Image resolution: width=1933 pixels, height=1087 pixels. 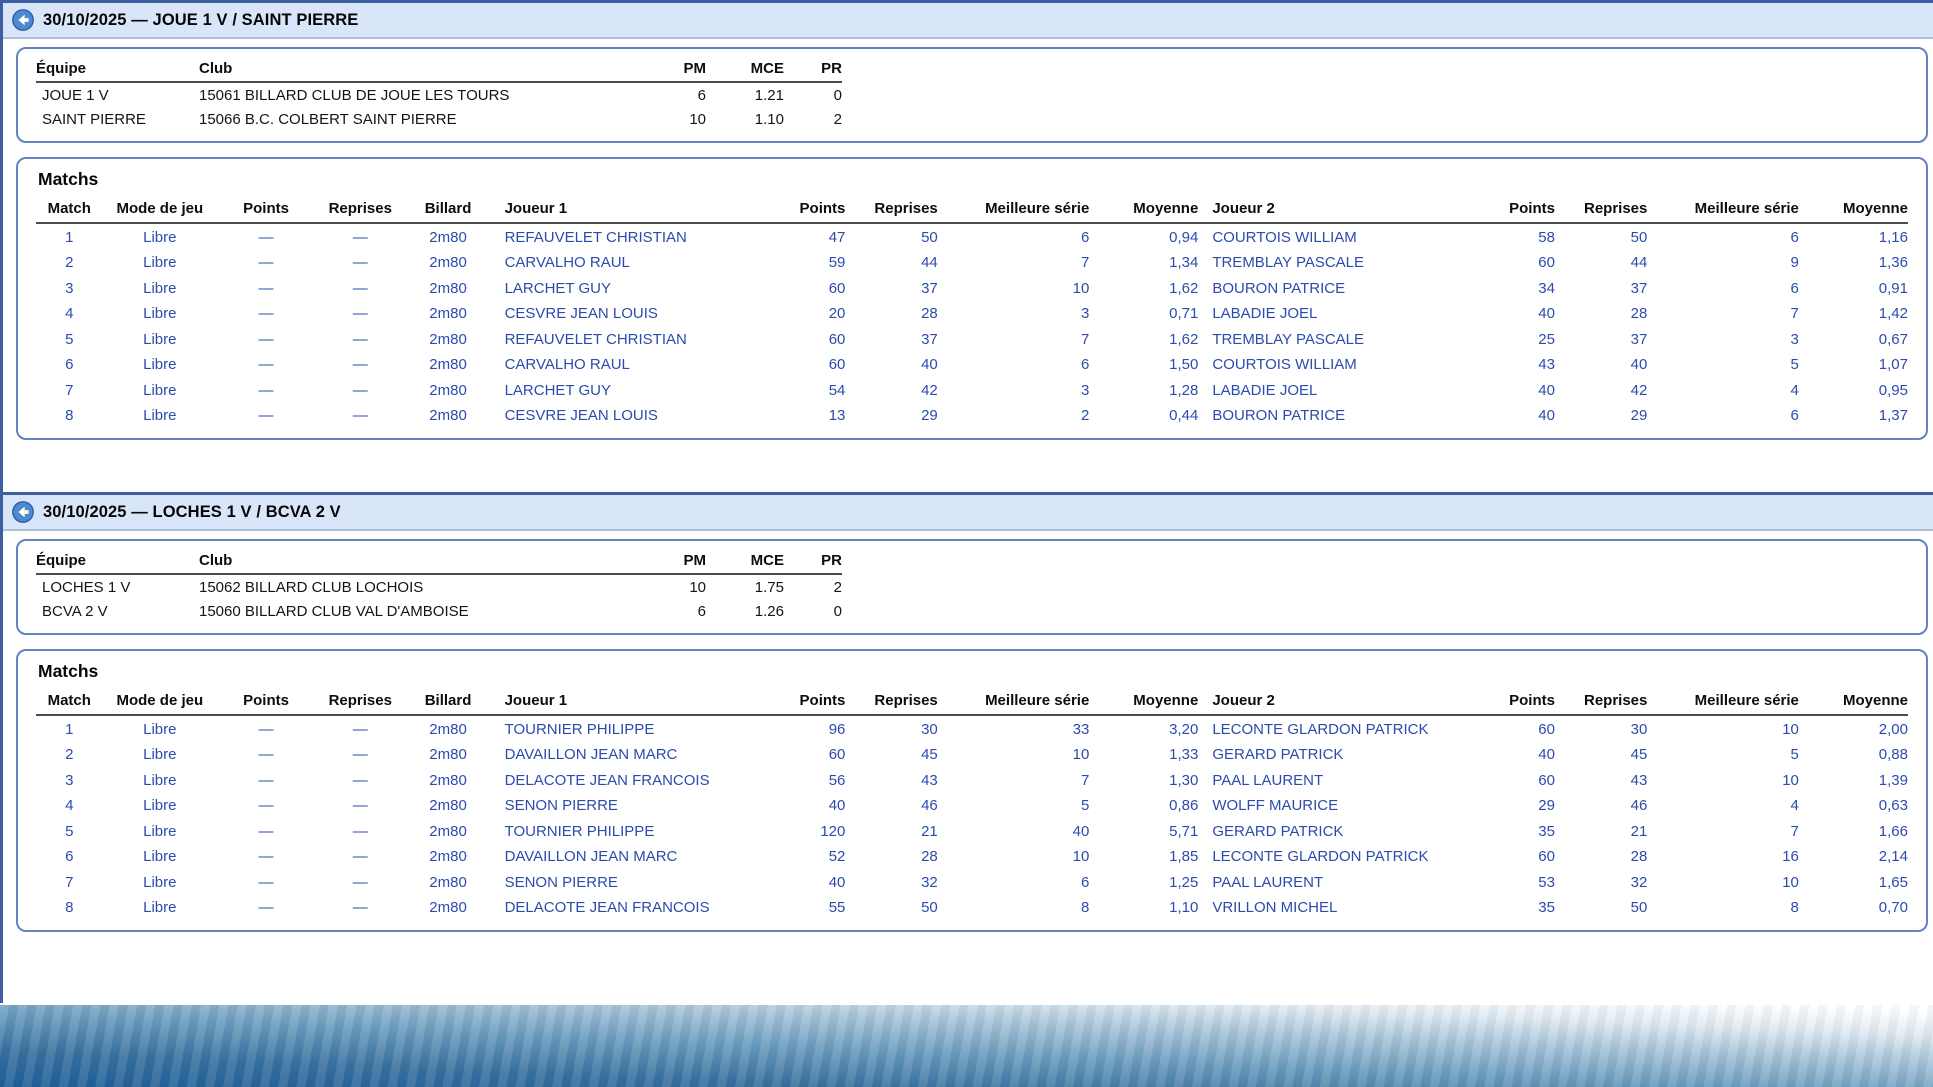 I want to click on match-cell: 3, so click(x=69, y=288).